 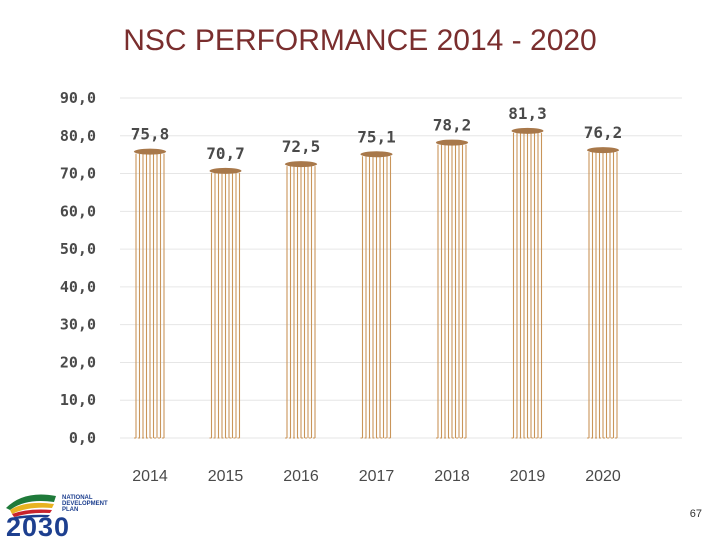 What do you see at coordinates (78, 136) in the screenshot?
I see `y-tick-label: 80,0` at bounding box center [78, 136].